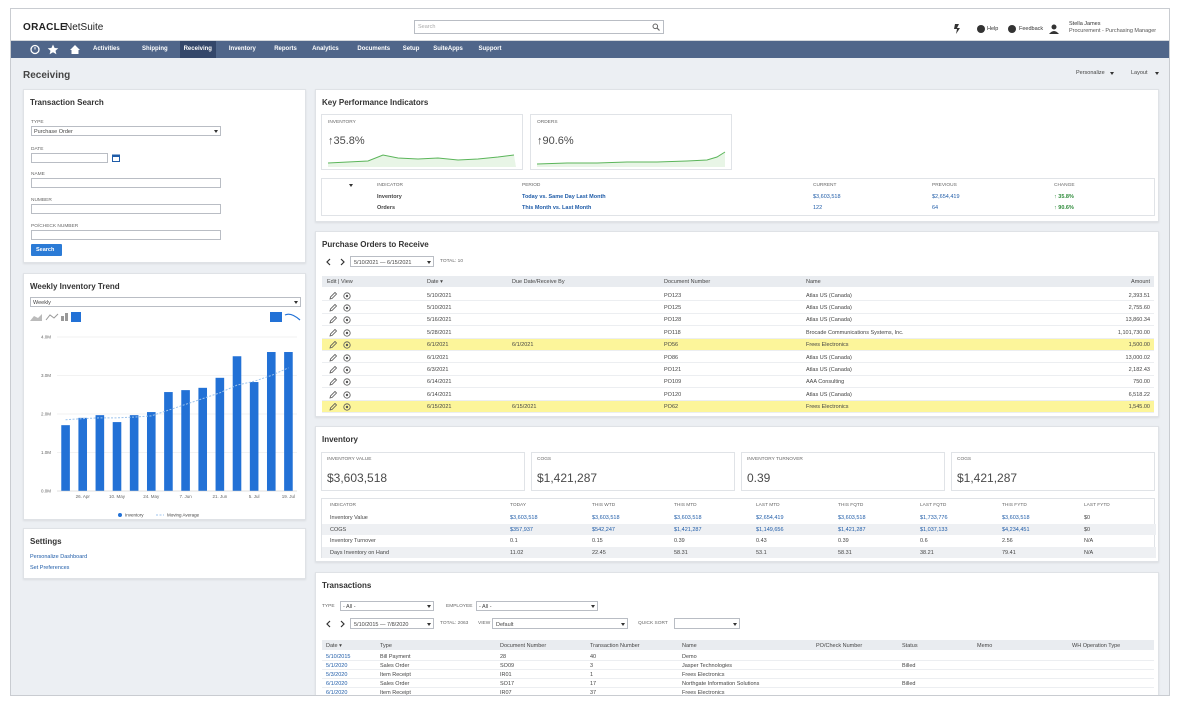 The height and width of the screenshot is (709, 1180). What do you see at coordinates (438, 357) in the screenshot?
I see `table-cell: 6/1/2021` at bounding box center [438, 357].